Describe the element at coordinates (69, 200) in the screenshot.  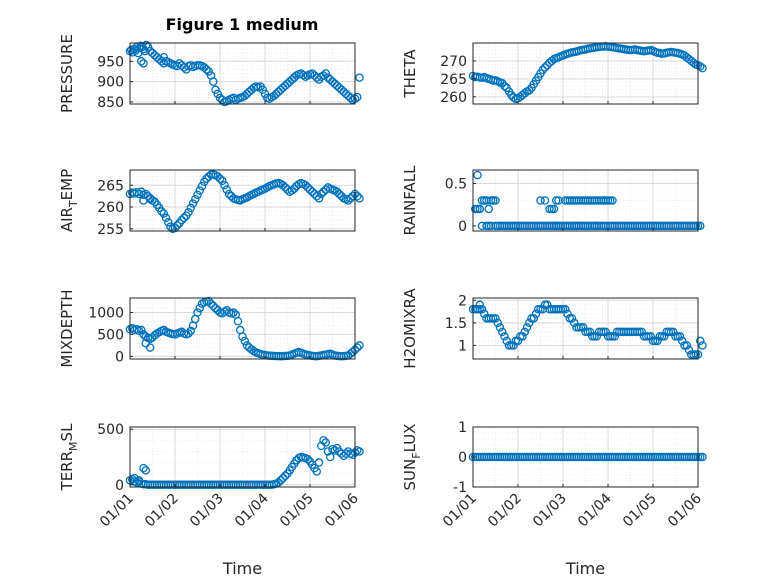
I see `y-axis-label: AIRTEMP` at that location.